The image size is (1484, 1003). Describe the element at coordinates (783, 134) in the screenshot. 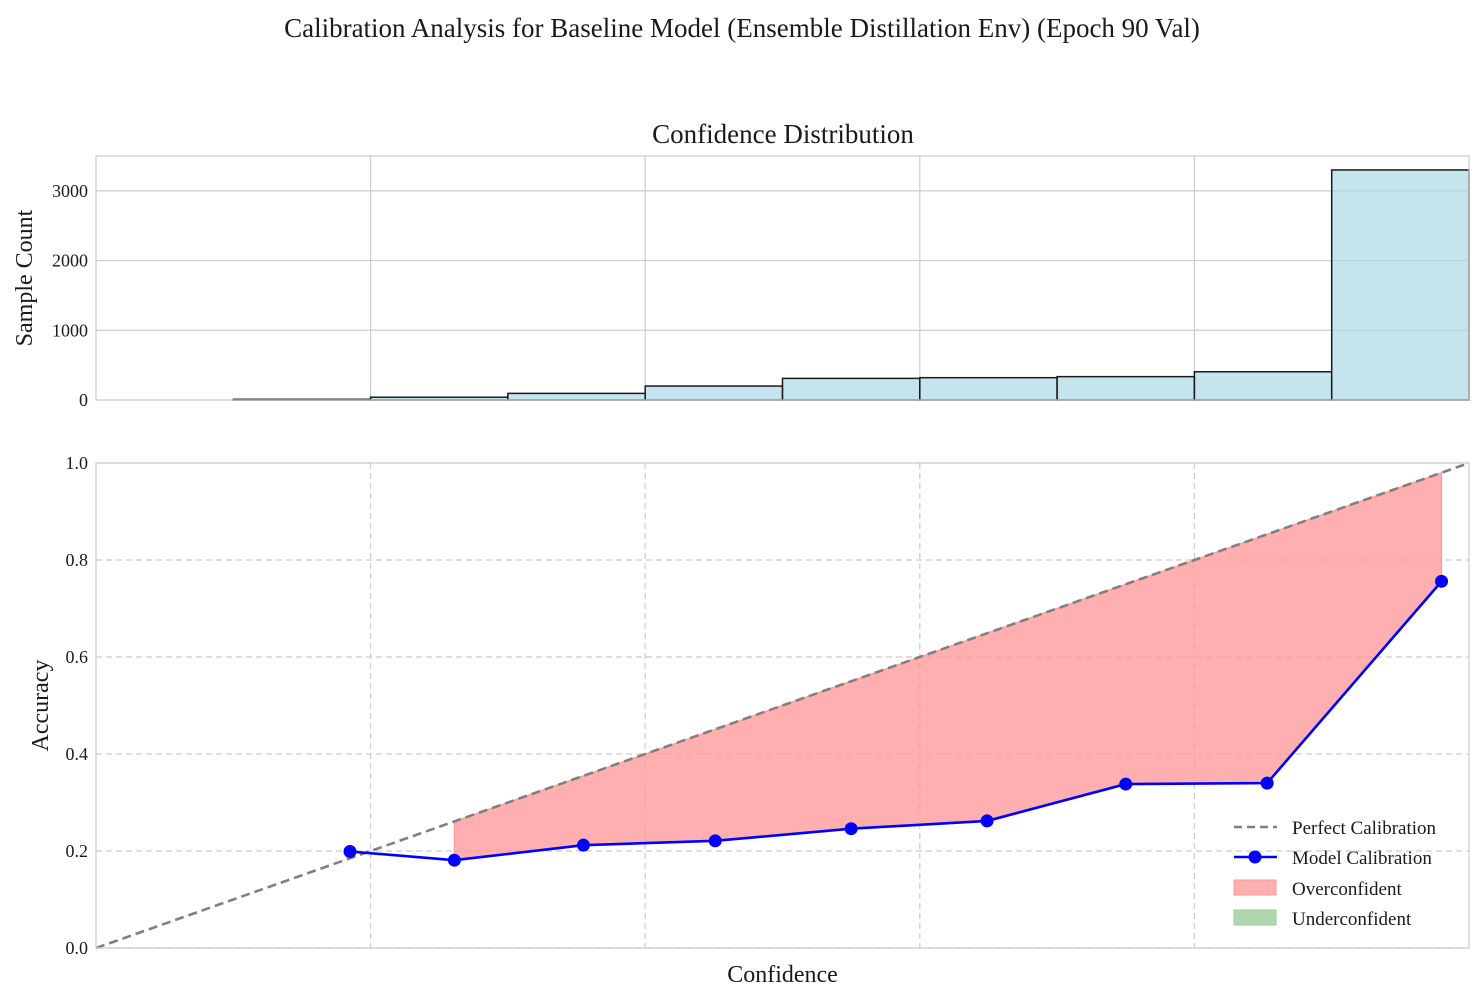

I see `hist-title: Confidence Distribution` at that location.